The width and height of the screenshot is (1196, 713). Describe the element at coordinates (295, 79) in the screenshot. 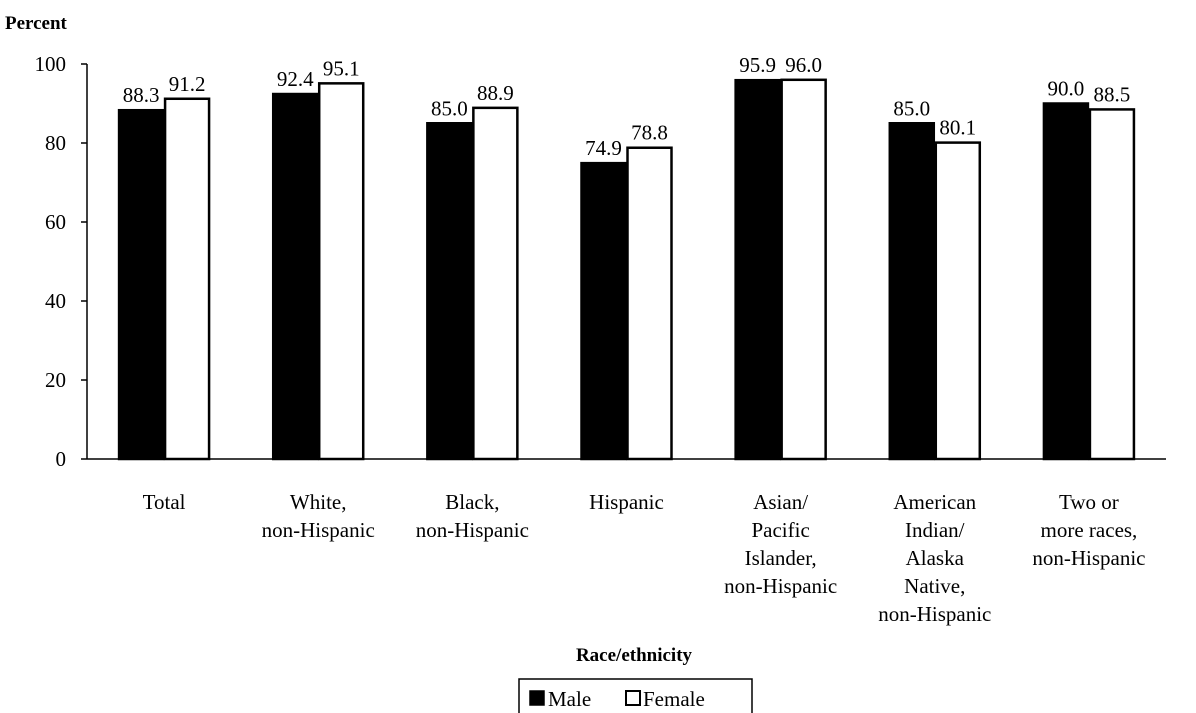

I see `data-label-male-1: 92.4` at that location.